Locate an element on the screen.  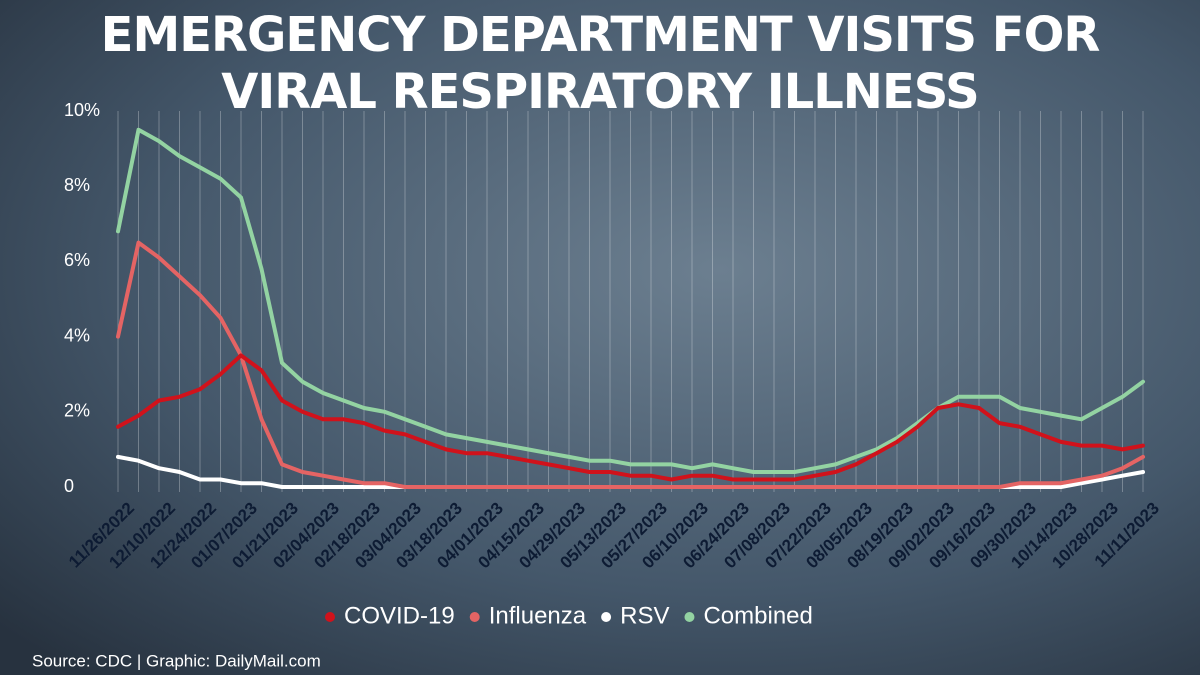
y-tick-label: 4% is located at coordinates (77, 335).